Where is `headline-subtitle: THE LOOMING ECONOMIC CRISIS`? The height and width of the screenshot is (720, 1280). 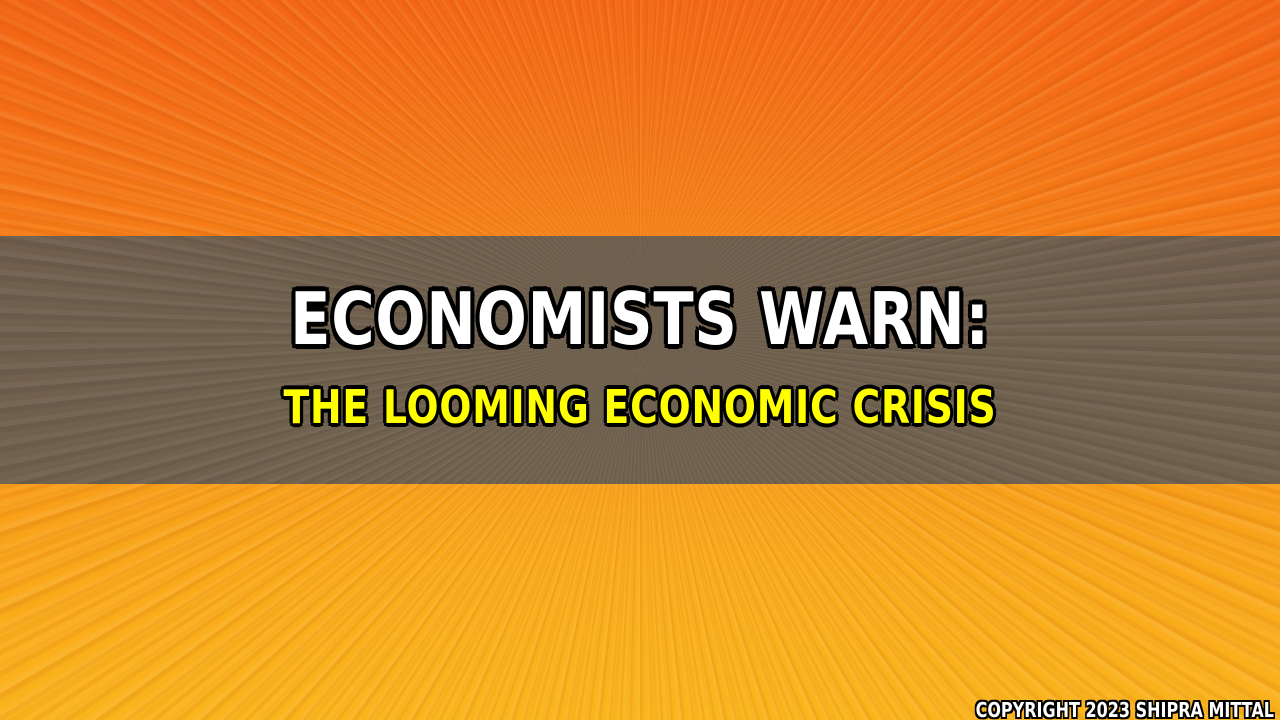 headline-subtitle: THE LOOMING ECONOMIC CRISIS is located at coordinates (640, 407).